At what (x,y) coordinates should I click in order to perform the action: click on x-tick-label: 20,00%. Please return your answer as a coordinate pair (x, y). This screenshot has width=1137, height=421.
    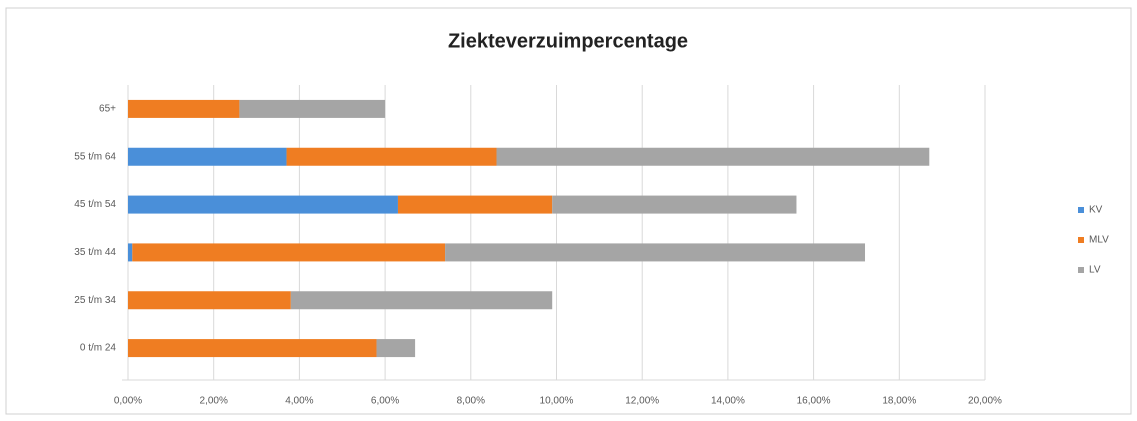
    Looking at the image, I should click on (985, 401).